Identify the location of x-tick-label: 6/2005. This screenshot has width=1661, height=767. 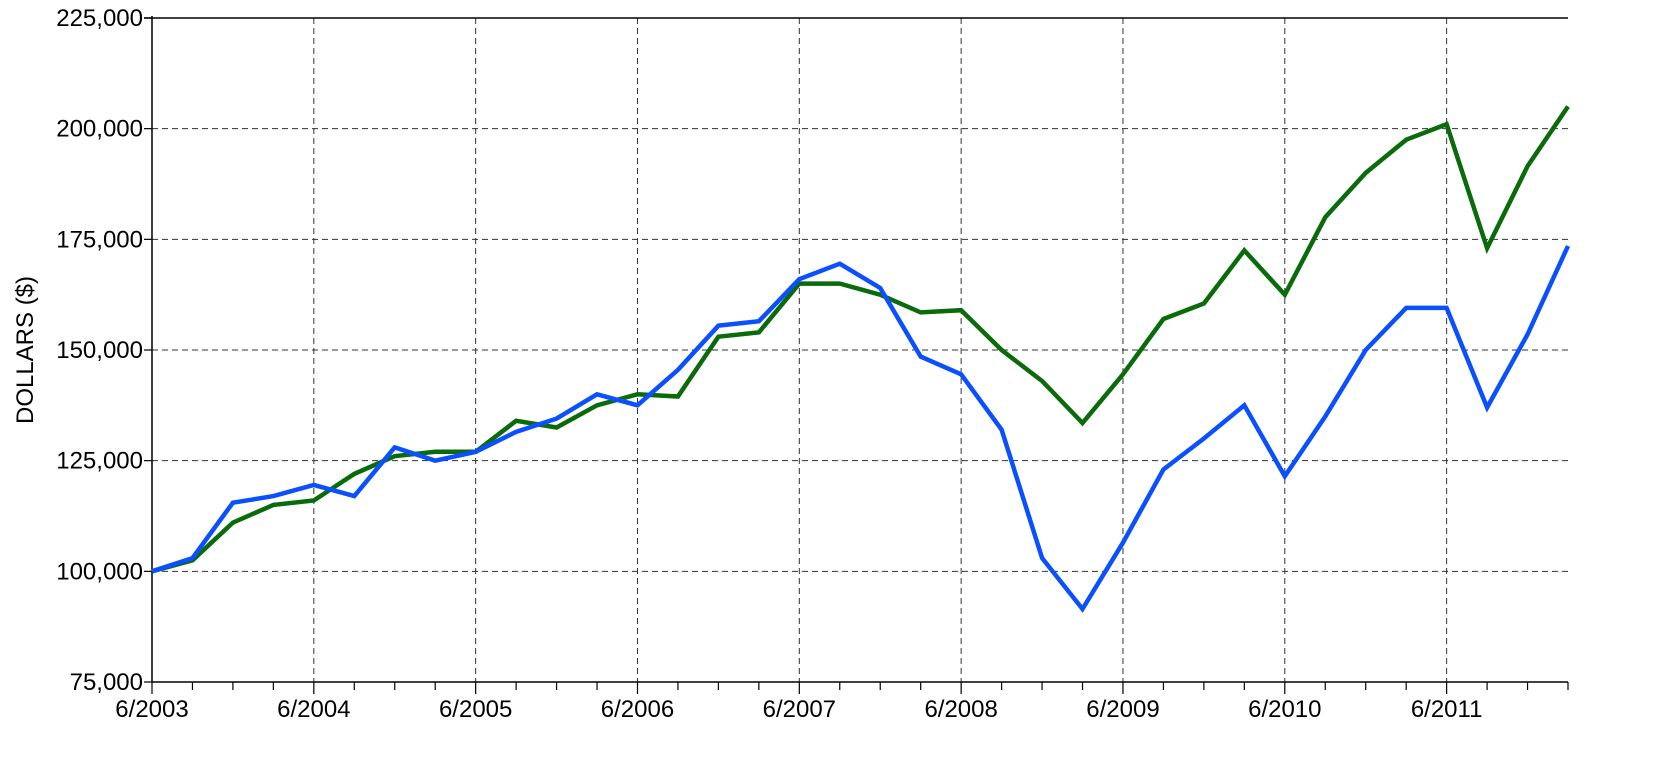
(475, 709).